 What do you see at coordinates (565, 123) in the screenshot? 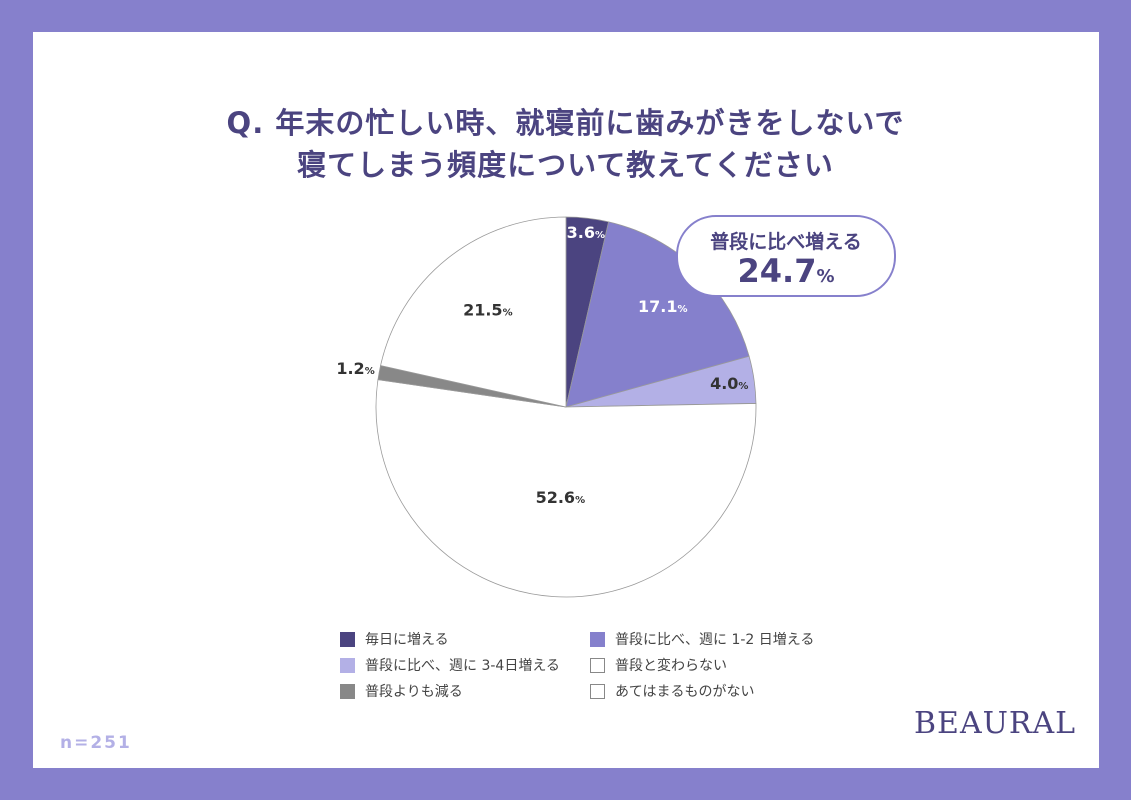
I see `title-line-1: Q. 年末の忙しい時、就寝前に歯みがきをしないで` at bounding box center [565, 123].